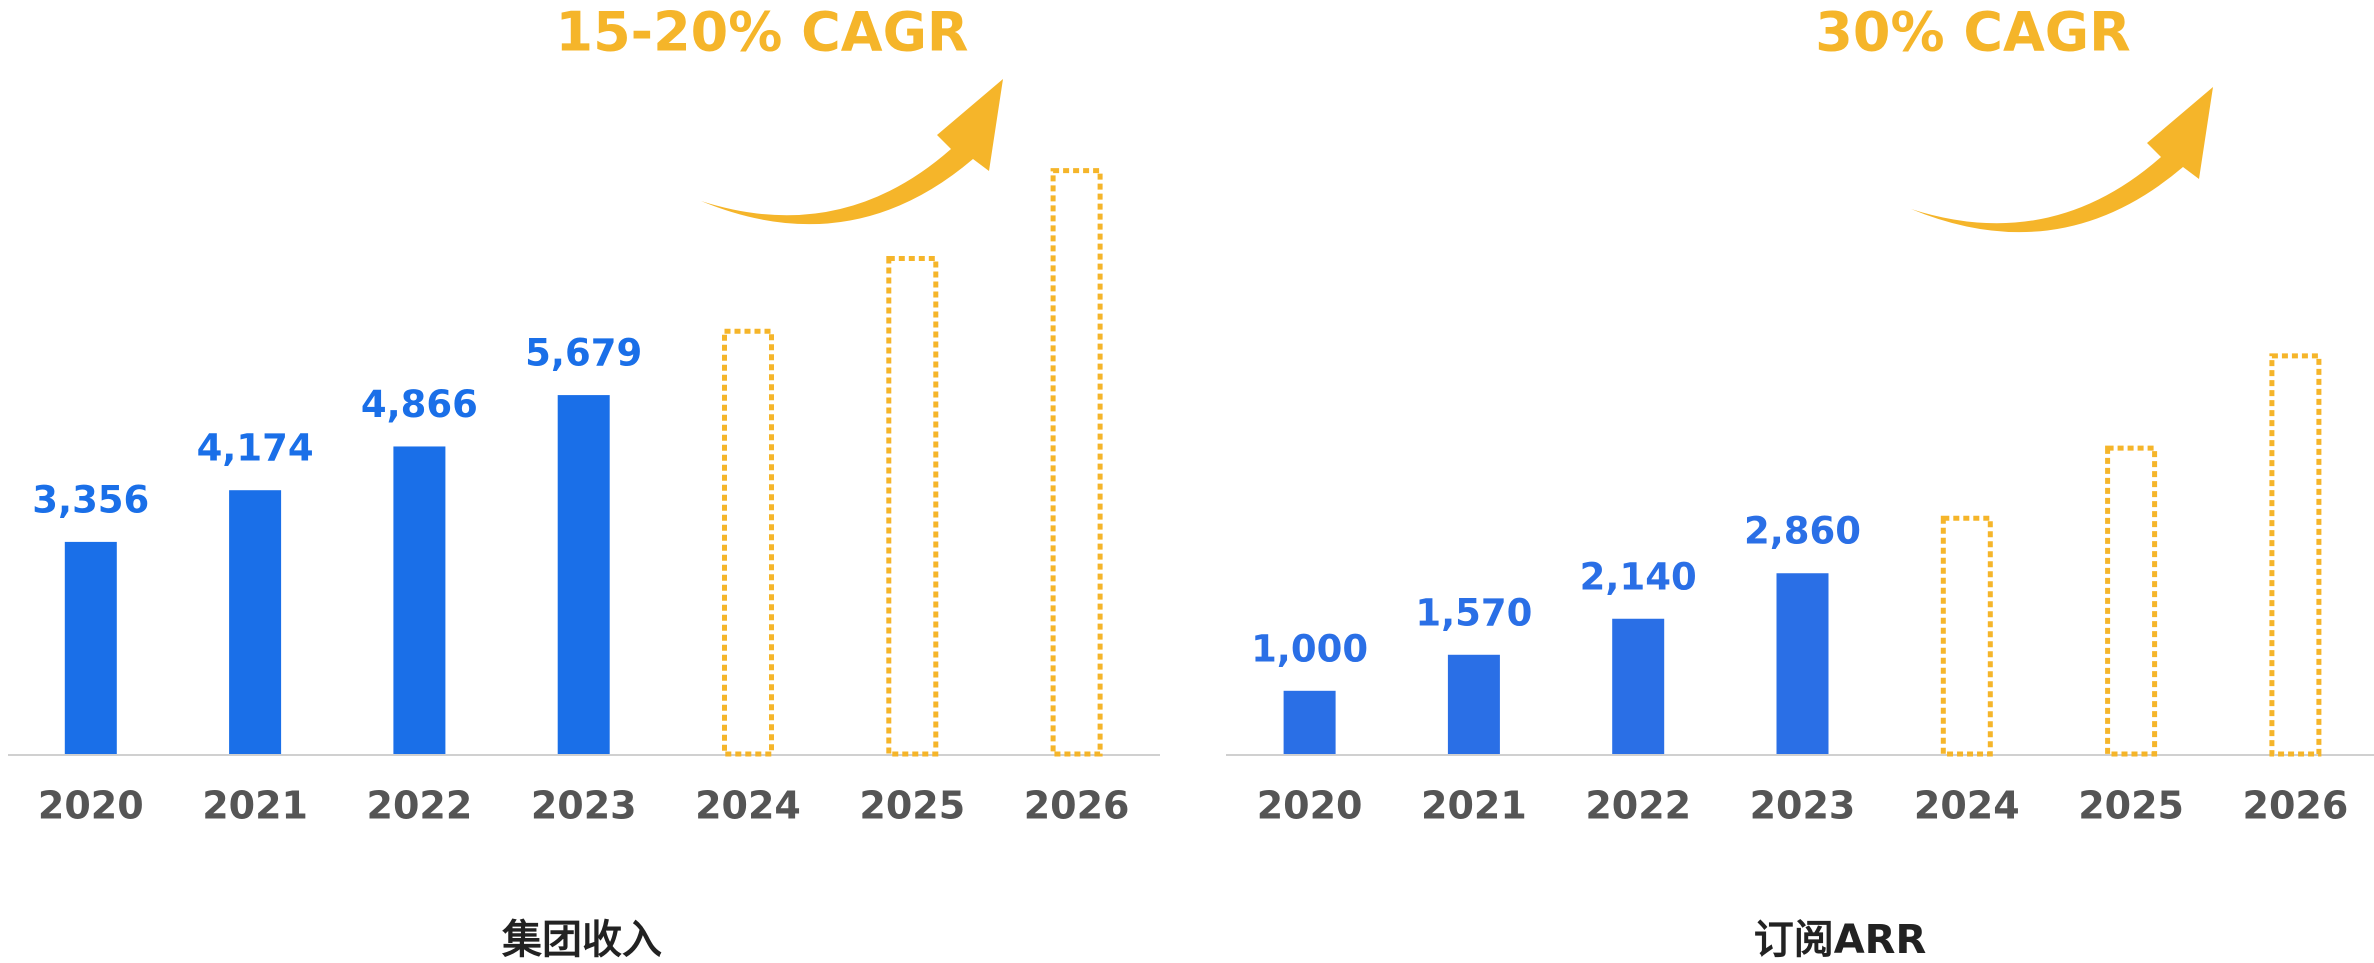  Describe the element at coordinates (1638, 576) in the screenshot. I see `value-label: 2,140` at that location.